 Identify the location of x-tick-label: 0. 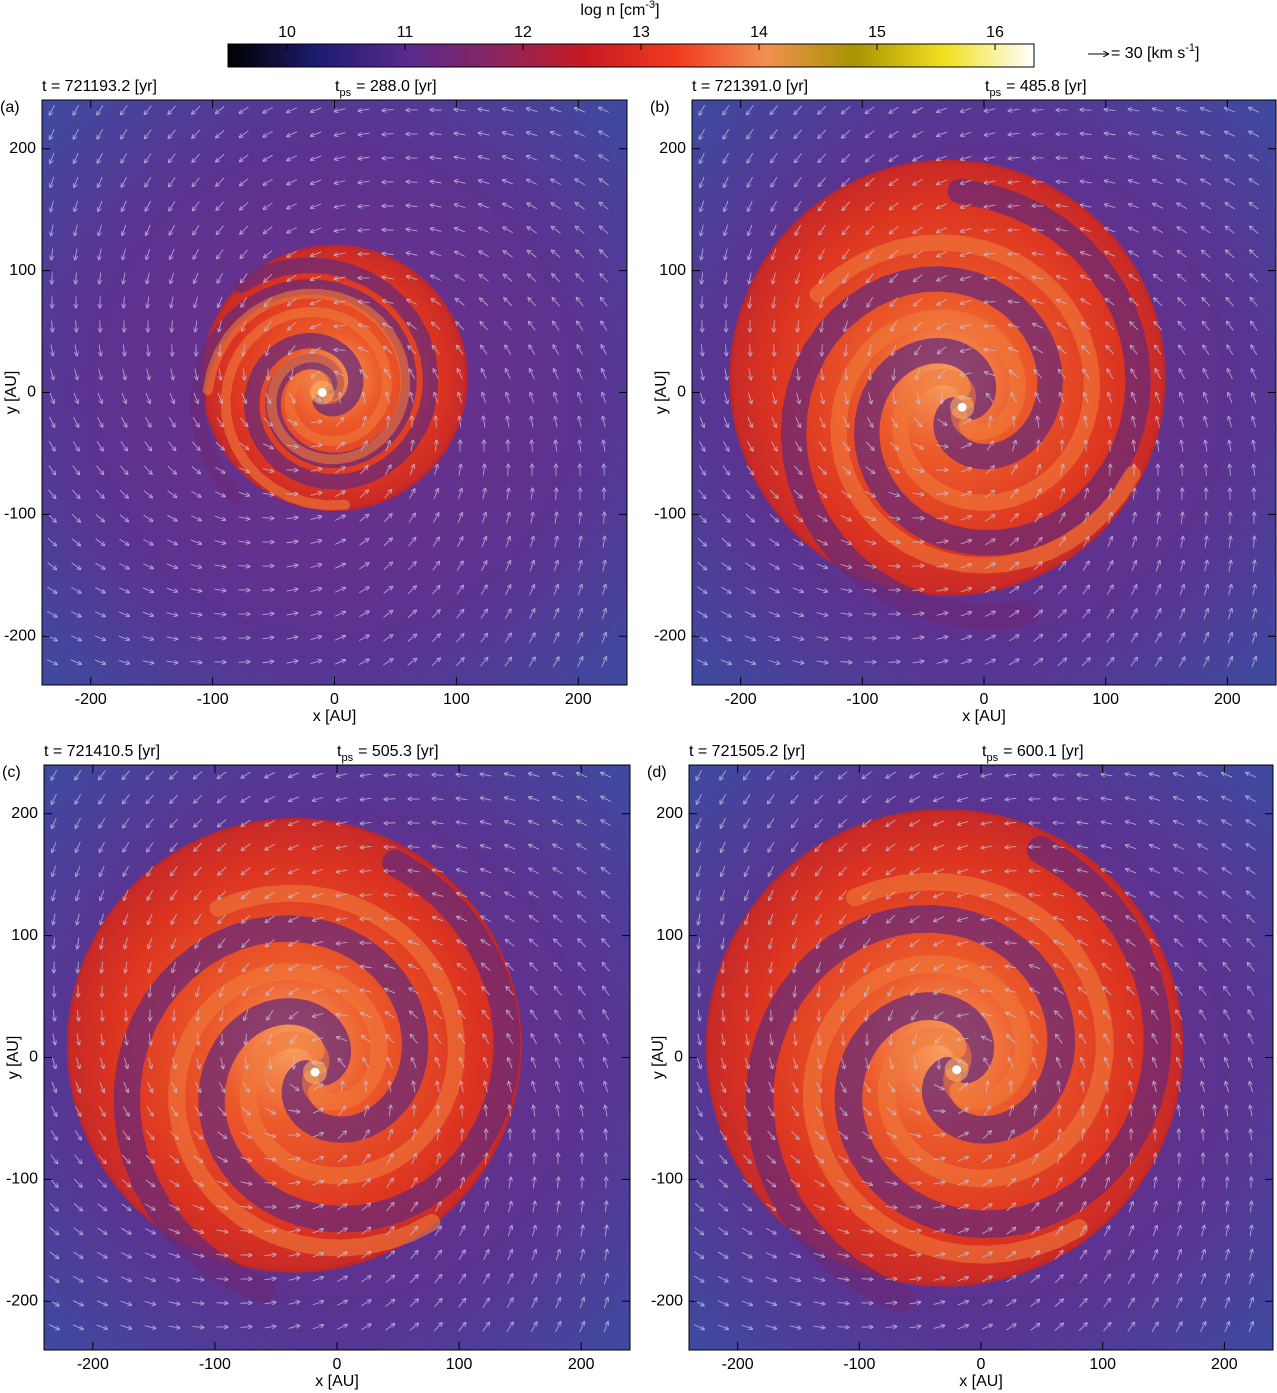
(984, 699).